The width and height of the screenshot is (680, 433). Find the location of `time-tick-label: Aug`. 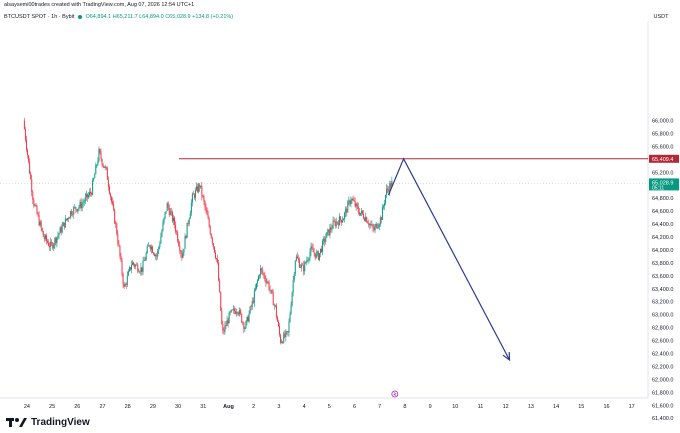

time-tick-label: Aug is located at coordinates (228, 407).